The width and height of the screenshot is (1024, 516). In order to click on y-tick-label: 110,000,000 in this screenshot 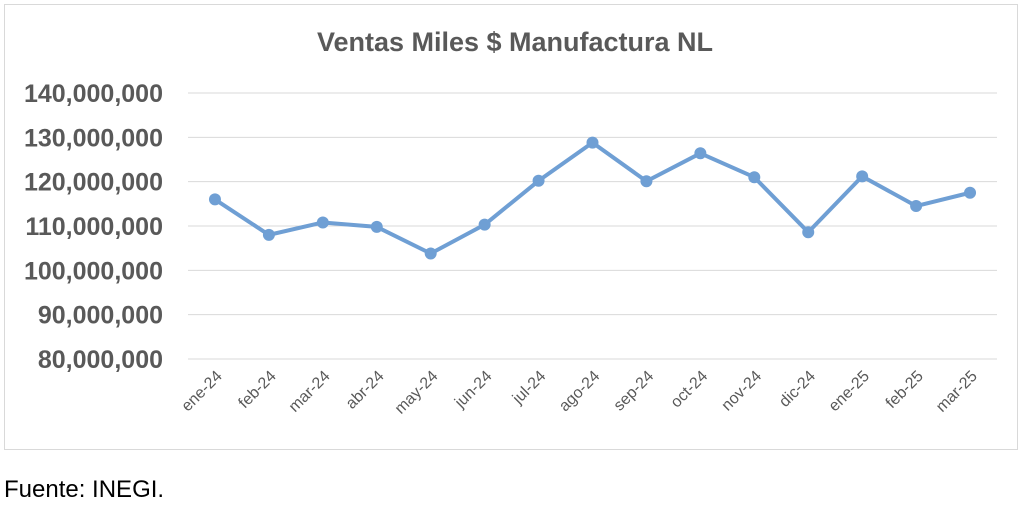, I will do `click(94, 227)`.